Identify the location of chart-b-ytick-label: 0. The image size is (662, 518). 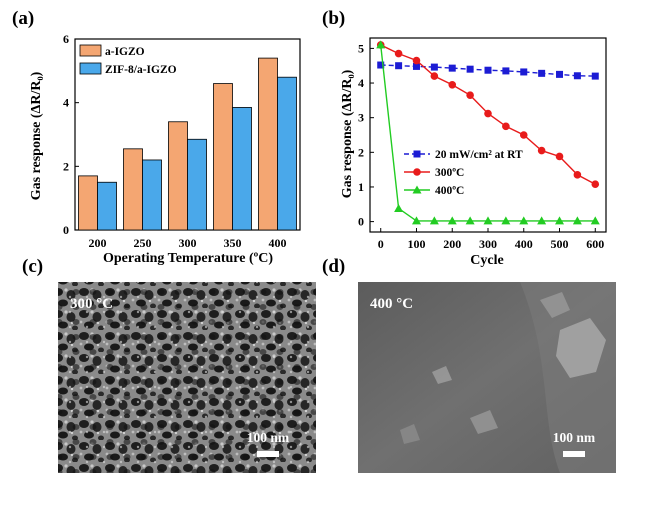
(361, 222).